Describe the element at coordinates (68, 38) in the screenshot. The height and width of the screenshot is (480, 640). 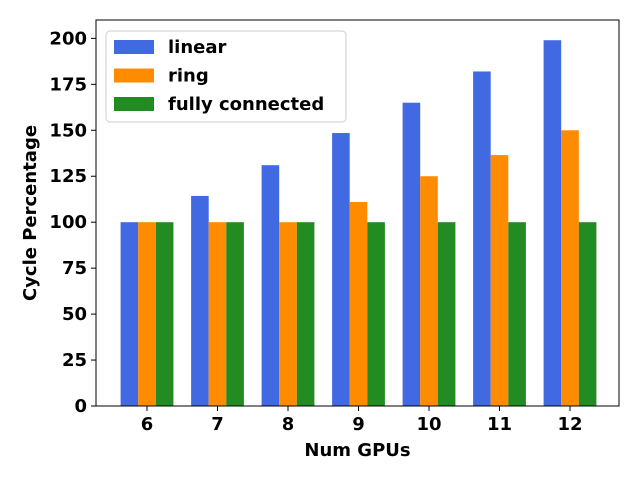
I see `y-tick-label: 200` at that location.